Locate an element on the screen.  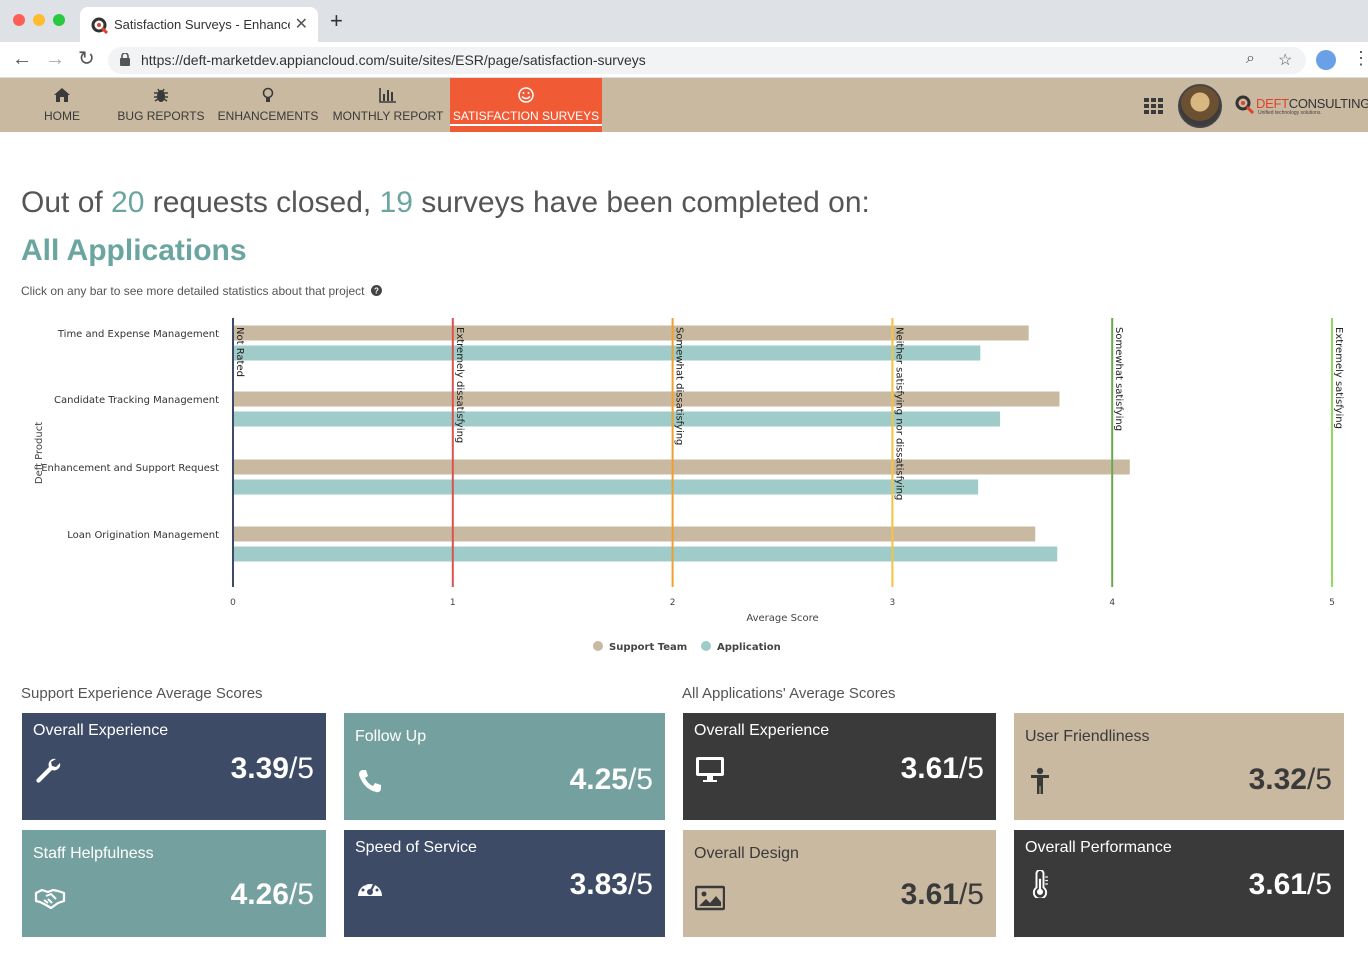
surveys-count: 19 is located at coordinates (396, 202).